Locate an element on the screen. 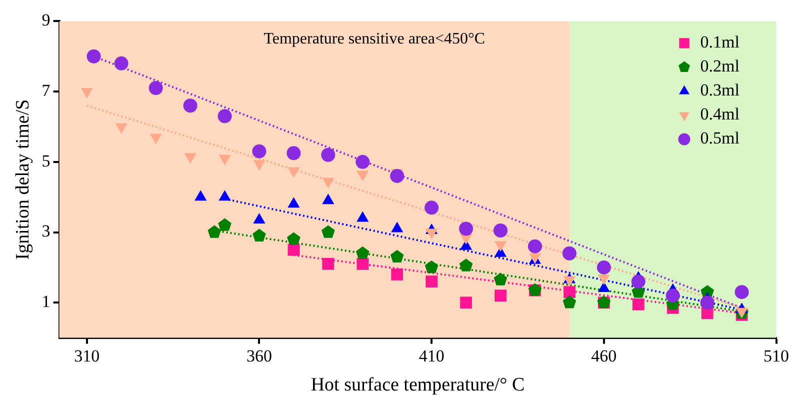 This screenshot has width=800, height=409. band-label: Temperature sensitive area<450°C is located at coordinates (375, 39).